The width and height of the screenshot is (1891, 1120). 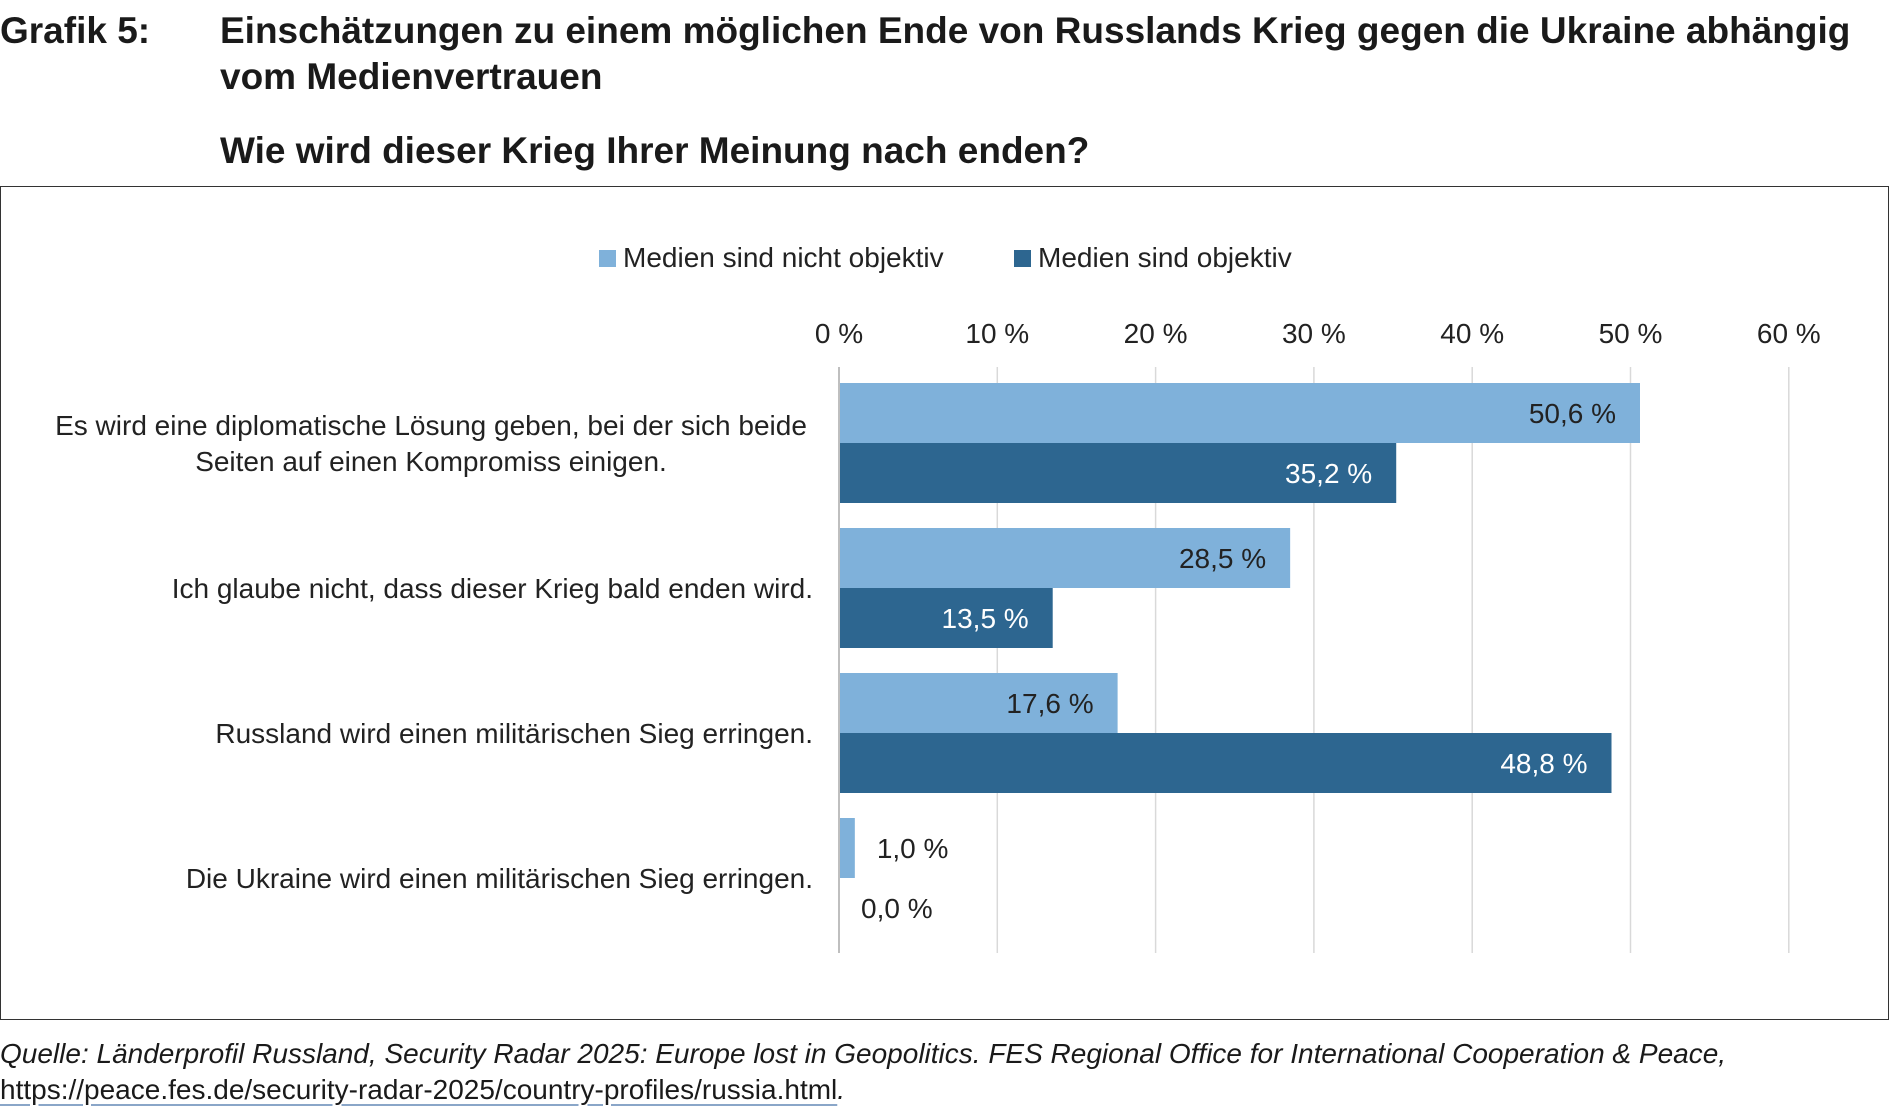 What do you see at coordinates (913, 848) in the screenshot?
I see `data-label: 1,0 %` at bounding box center [913, 848].